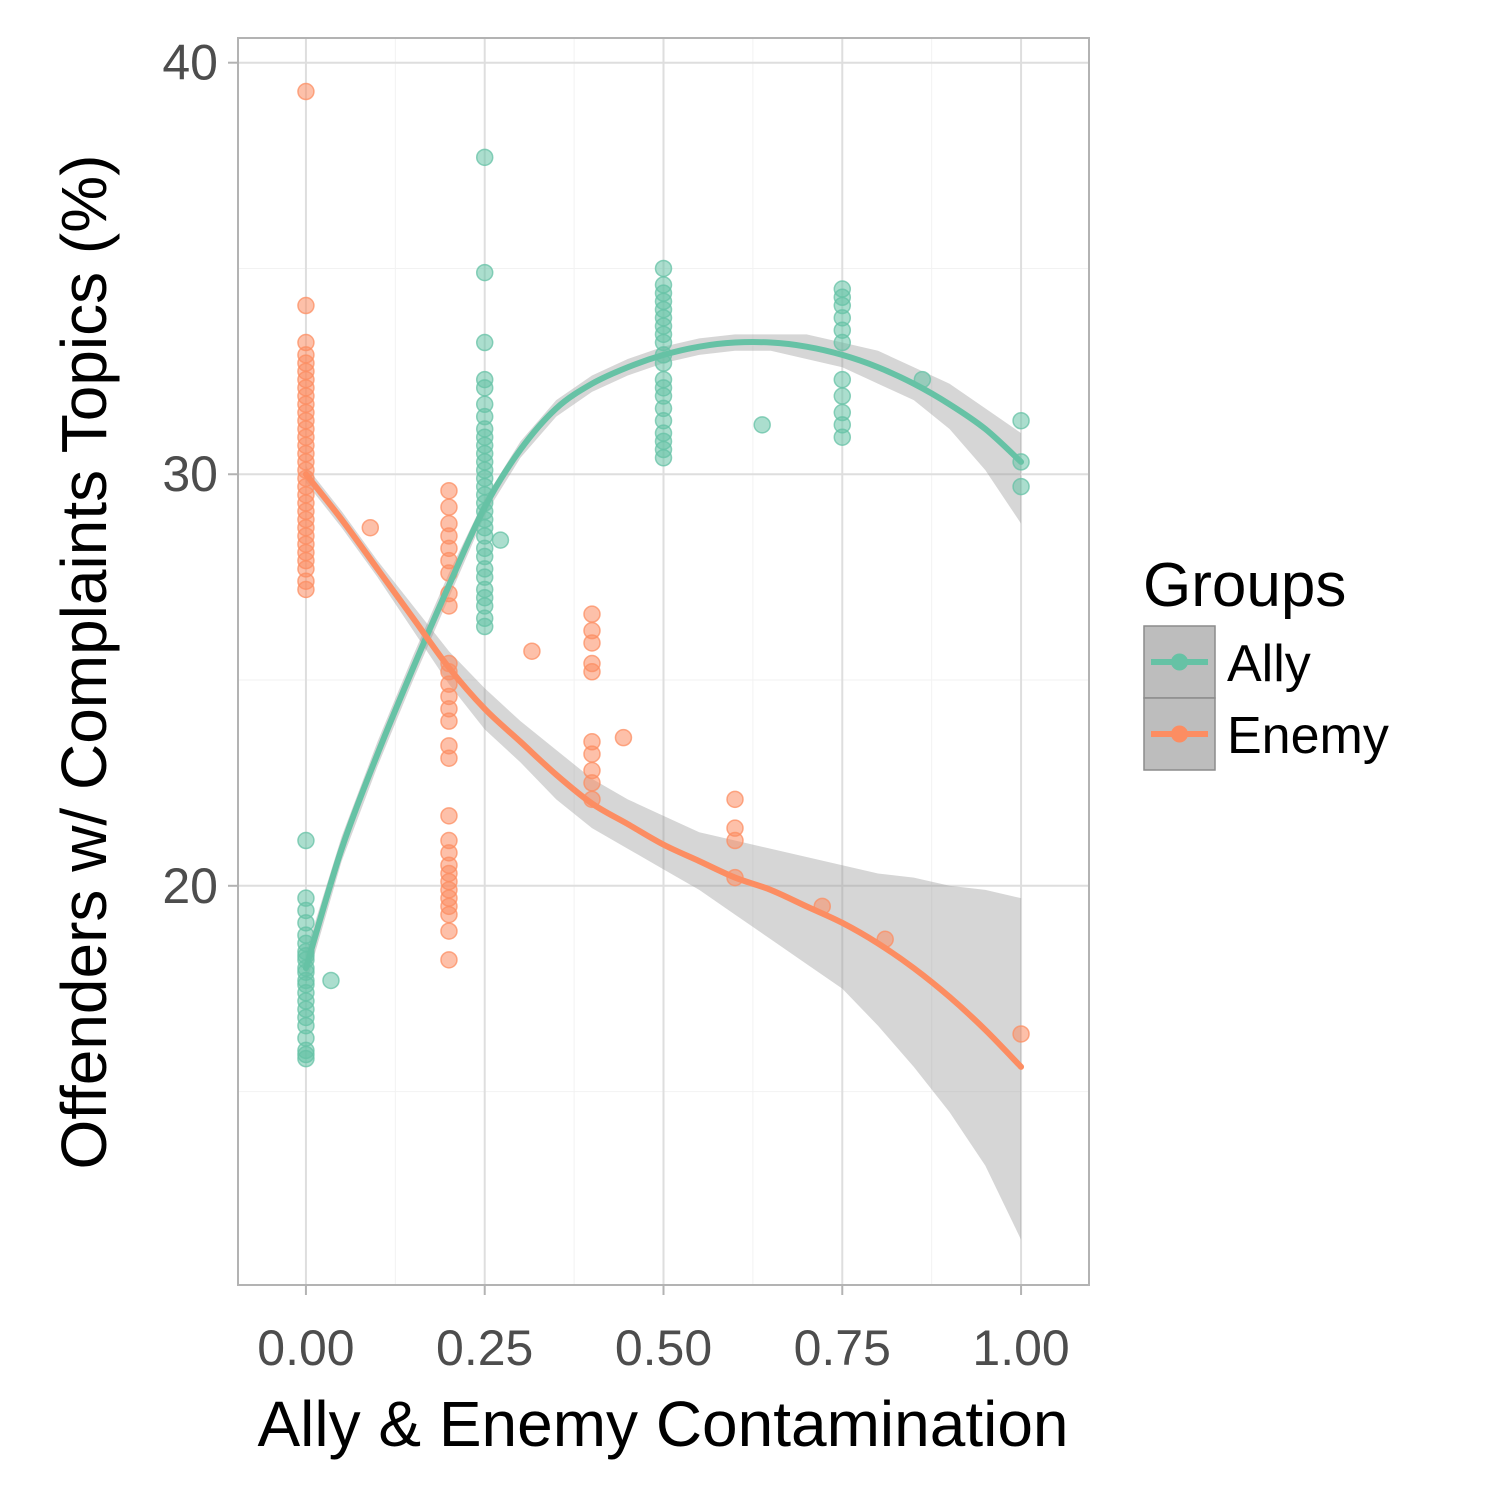  I want to click on x-tick-label: 0.75, so click(842, 1348).